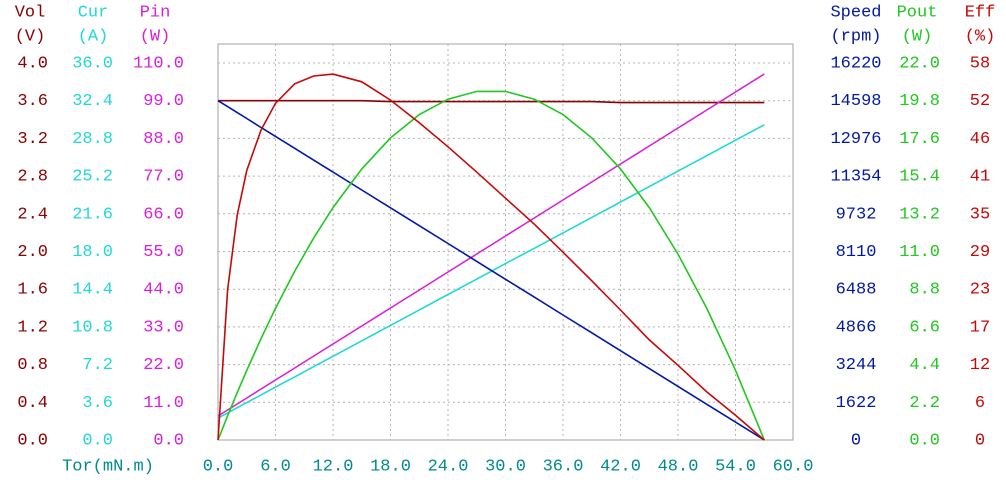  Describe the element at coordinates (856, 214) in the screenshot. I see `y-tick-label: 9732` at that location.